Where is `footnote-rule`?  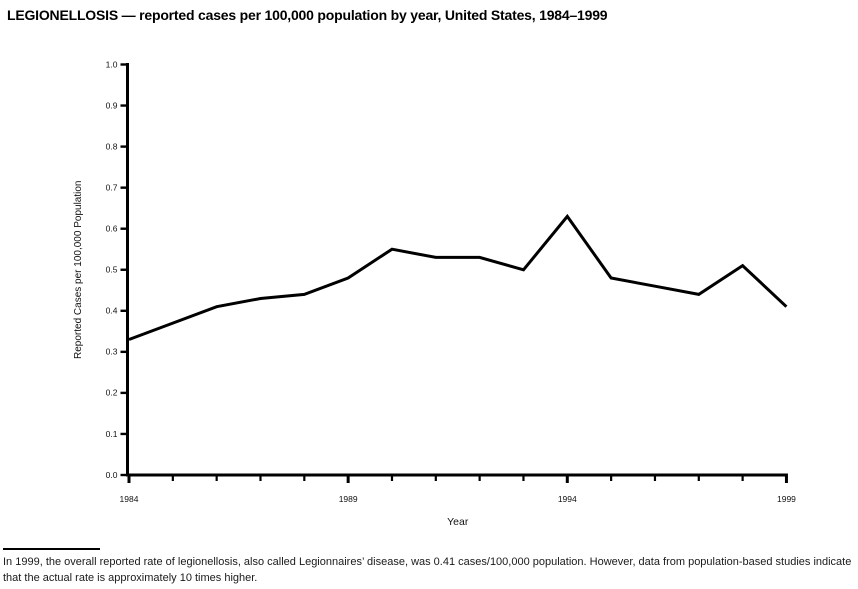
footnote-rule is located at coordinates (51, 549).